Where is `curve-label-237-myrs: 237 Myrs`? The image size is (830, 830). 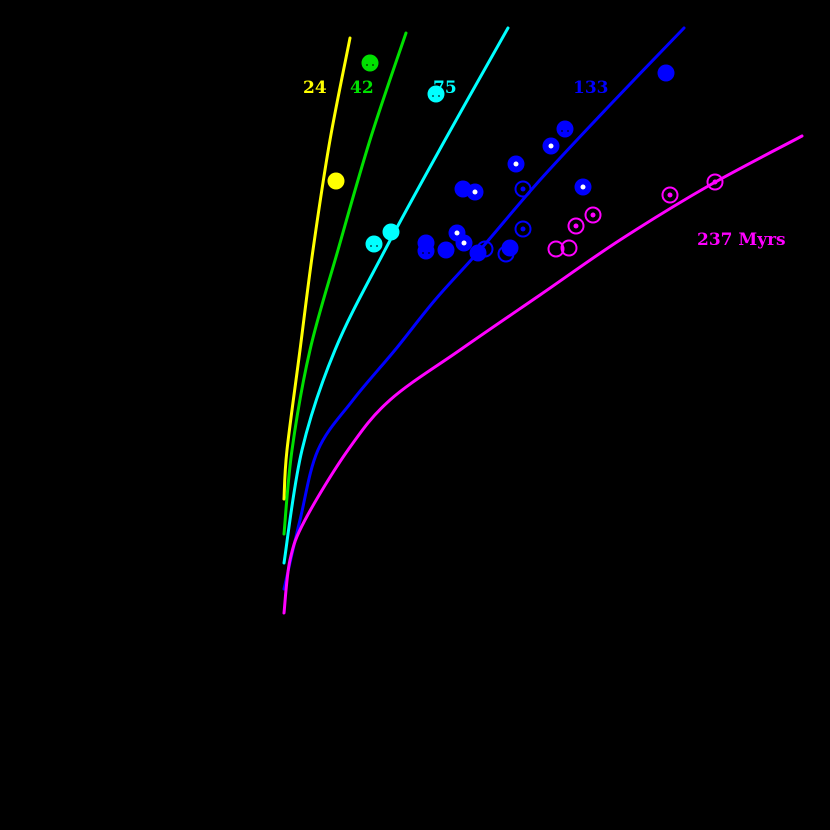 curve-label-237-myrs: 237 Myrs is located at coordinates (741, 240).